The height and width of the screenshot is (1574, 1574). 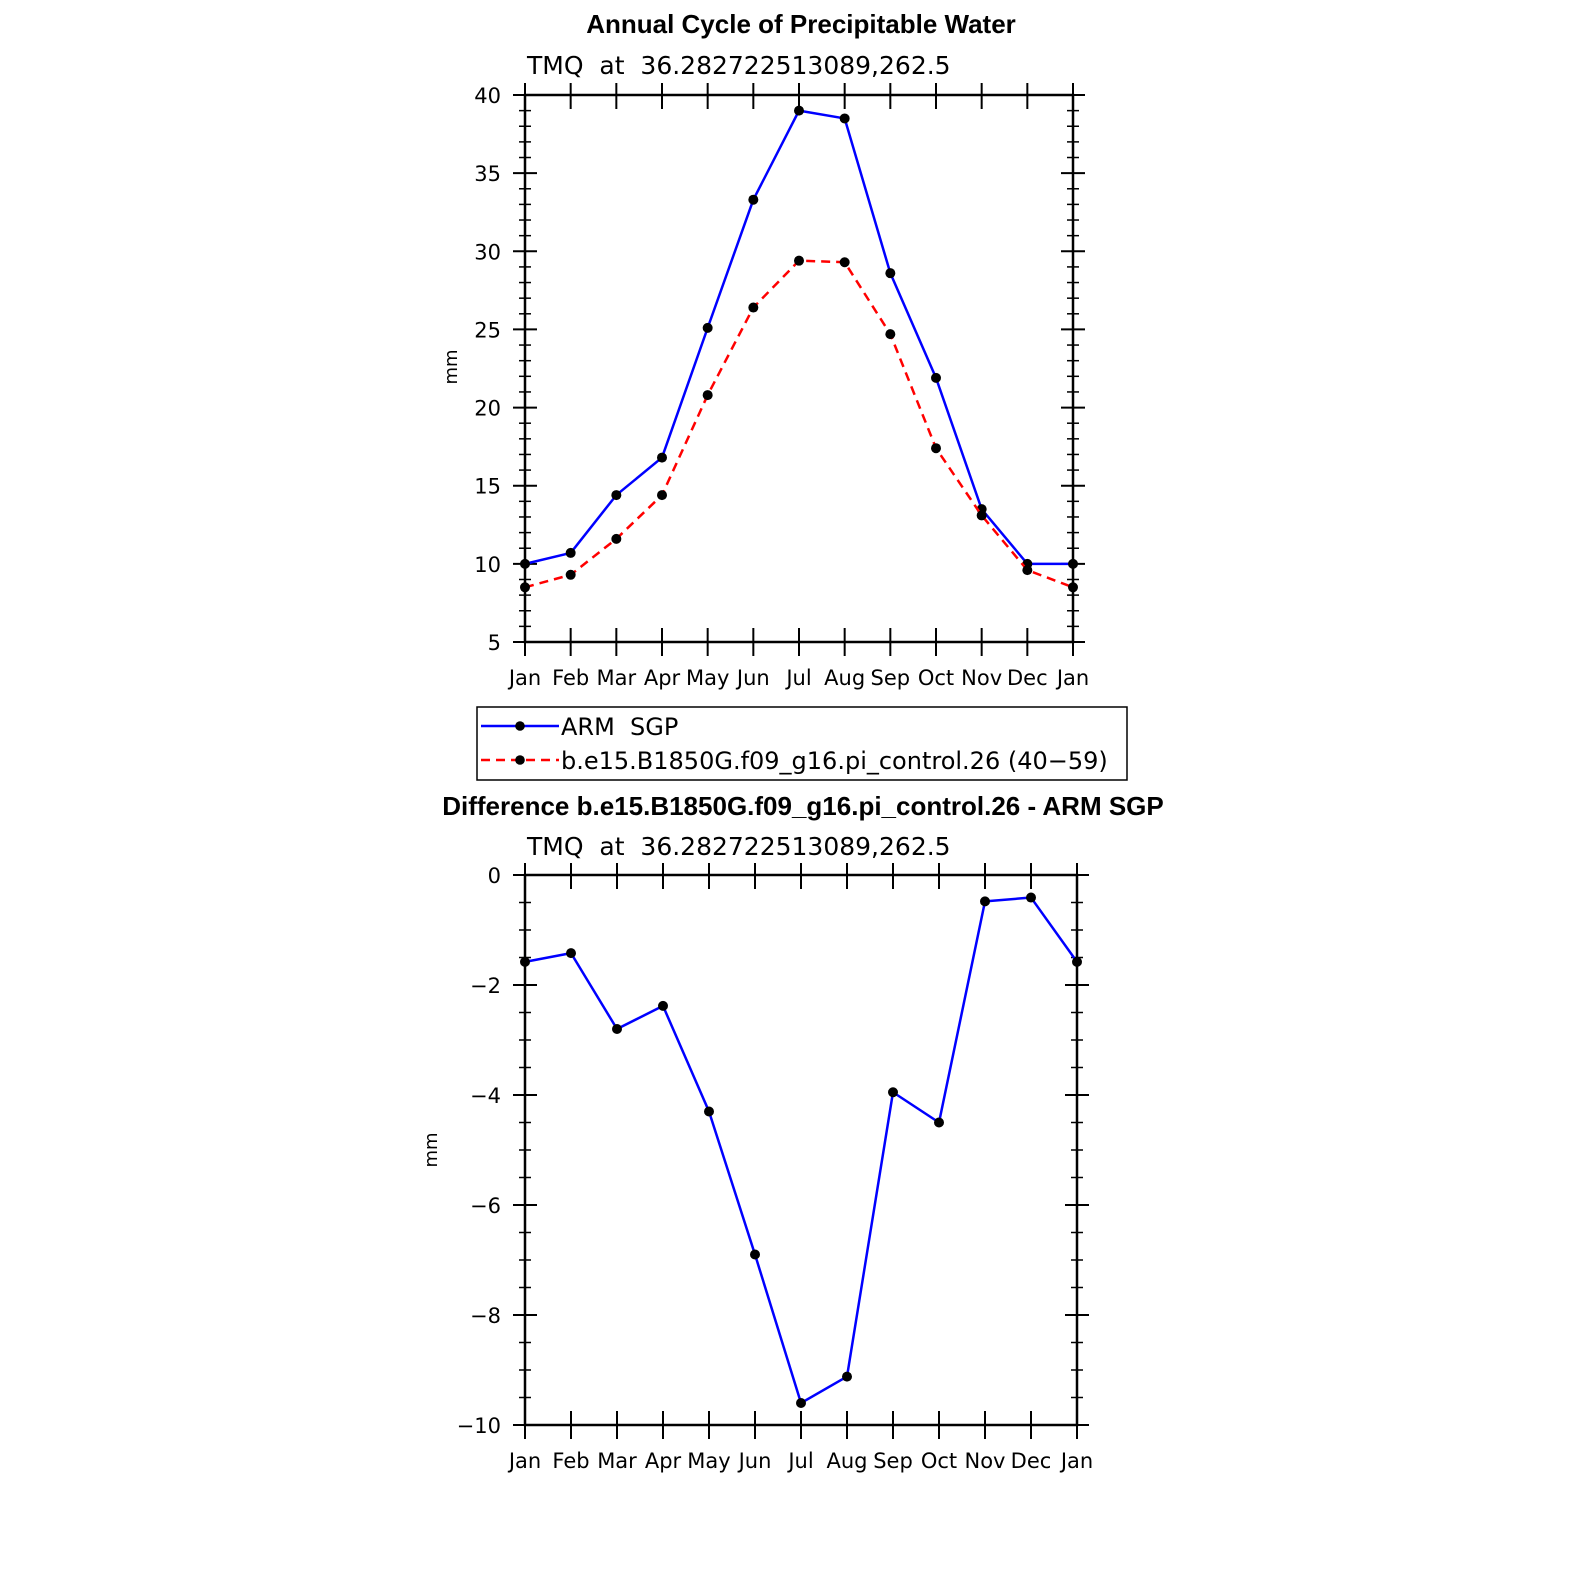 I want to click on chart-2-y-tick-label: 0, so click(x=494, y=876).